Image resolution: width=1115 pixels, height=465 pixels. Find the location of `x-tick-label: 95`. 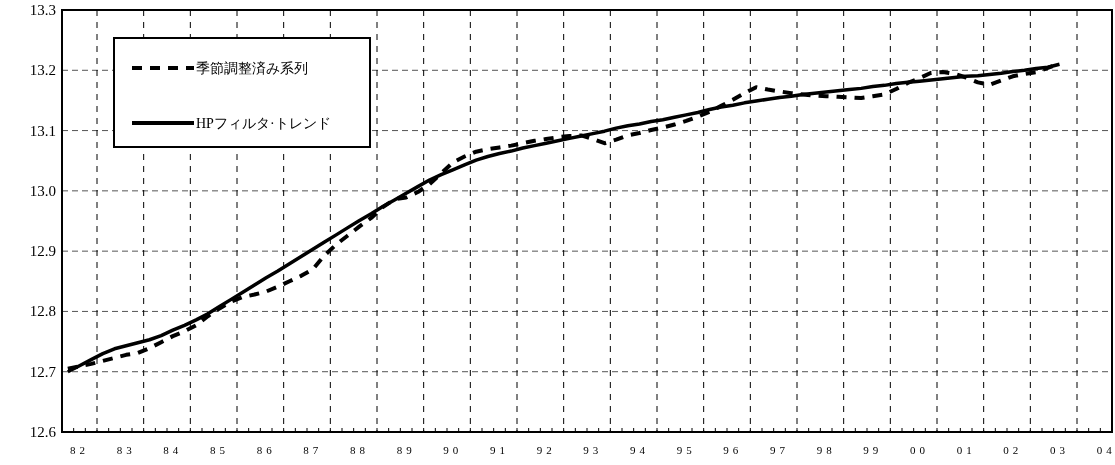

x-tick-label: 95 is located at coordinates (686, 450).